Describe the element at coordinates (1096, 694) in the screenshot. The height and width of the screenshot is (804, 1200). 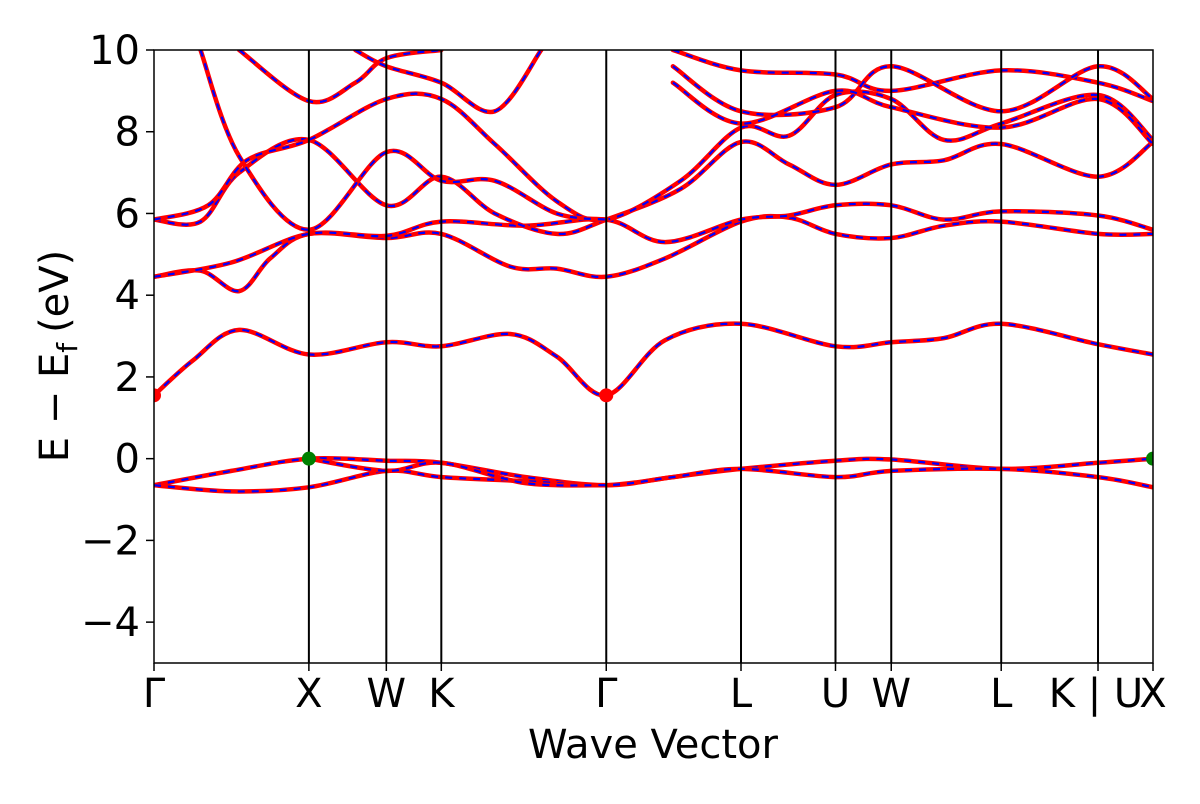
I see `x-tick-label: K | U` at that location.